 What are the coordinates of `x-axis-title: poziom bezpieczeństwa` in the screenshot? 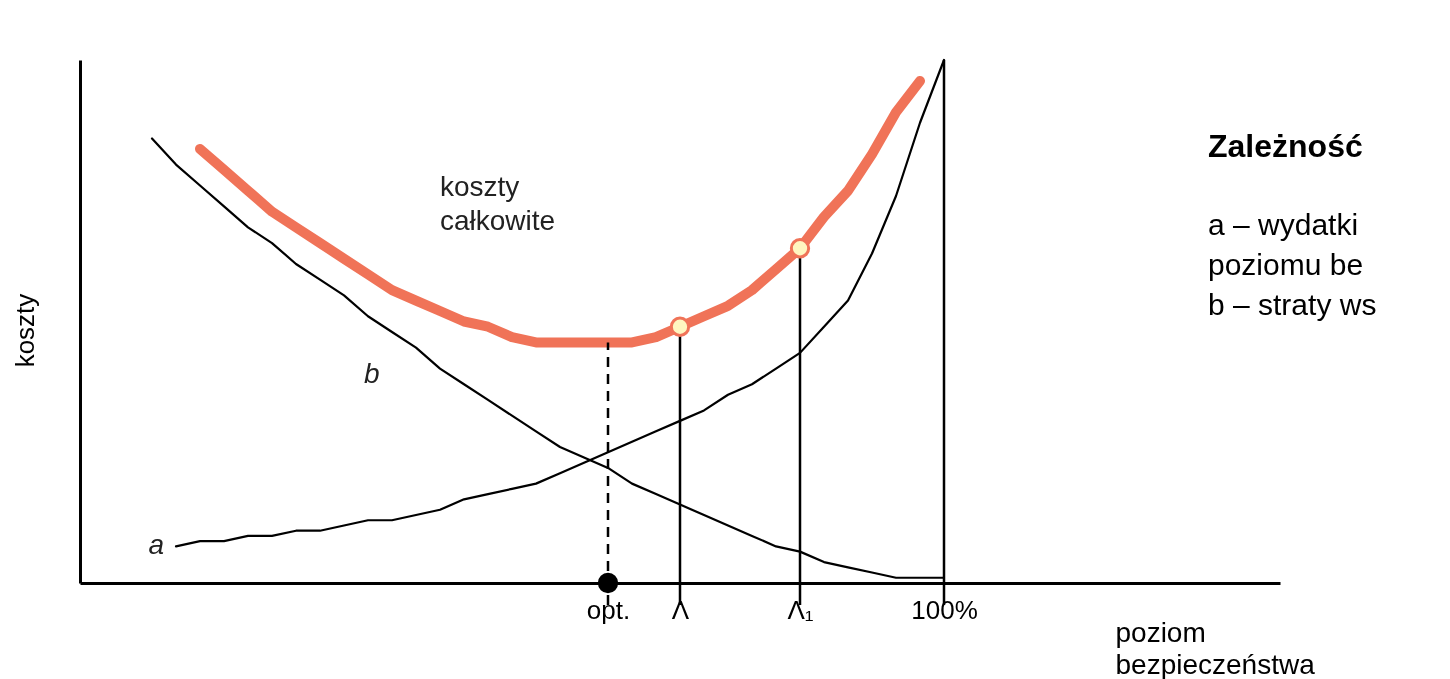 It's located at (1215, 647).